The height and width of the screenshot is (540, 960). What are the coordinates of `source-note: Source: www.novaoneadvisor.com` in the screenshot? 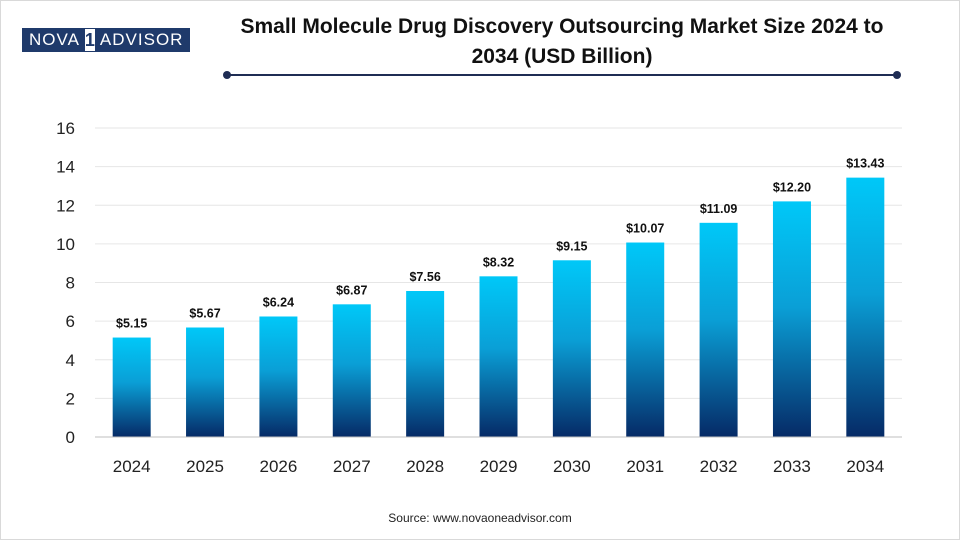 It's located at (480, 518).